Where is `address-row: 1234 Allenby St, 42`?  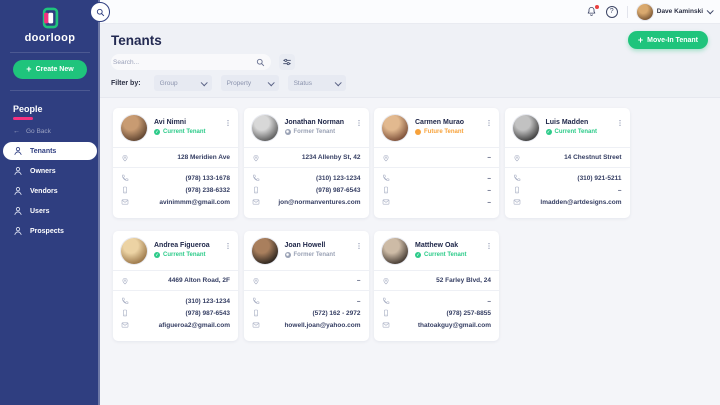
address-row: 1234 Allenby St, 42 is located at coordinates (306, 157).